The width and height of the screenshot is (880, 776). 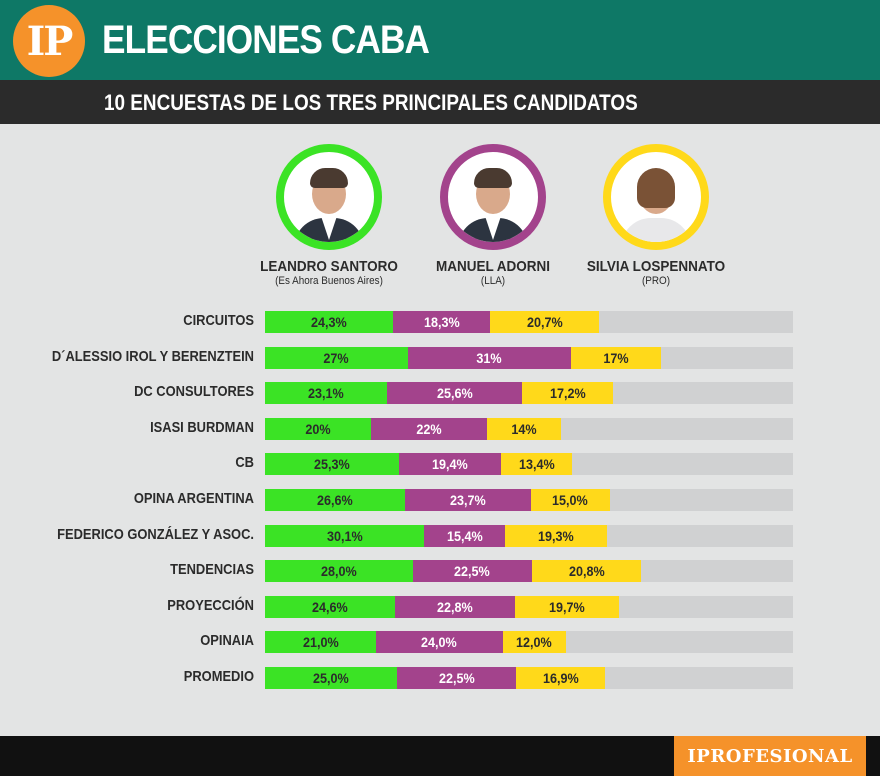 I want to click on bar-value-label: 16,9%, so click(x=560, y=678).